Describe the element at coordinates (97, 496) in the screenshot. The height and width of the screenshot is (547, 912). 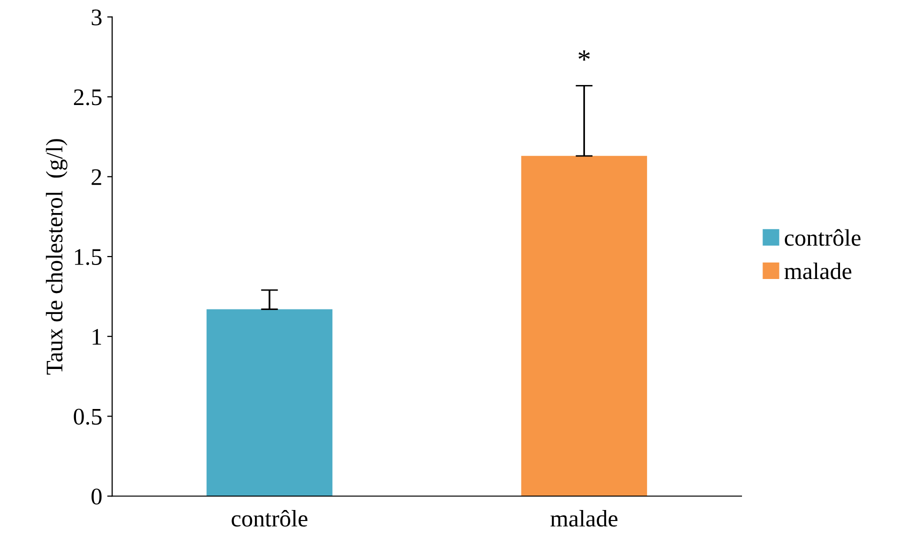
I see `y-tick-label: 0` at that location.